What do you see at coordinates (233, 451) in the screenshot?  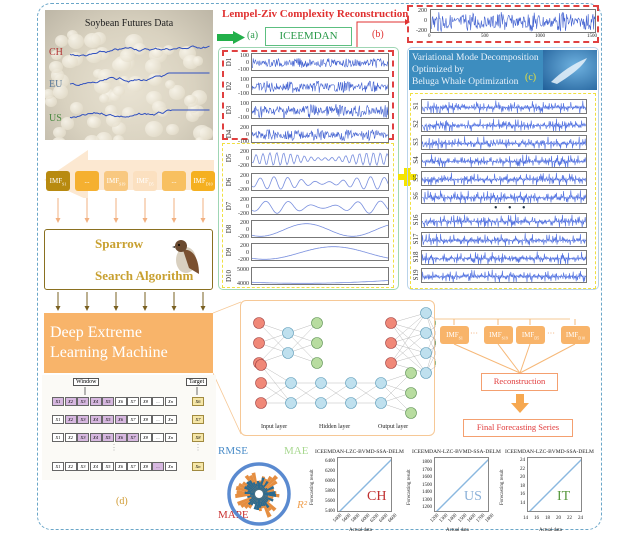 I see `metric-rmse: RMSE` at bounding box center [233, 451].